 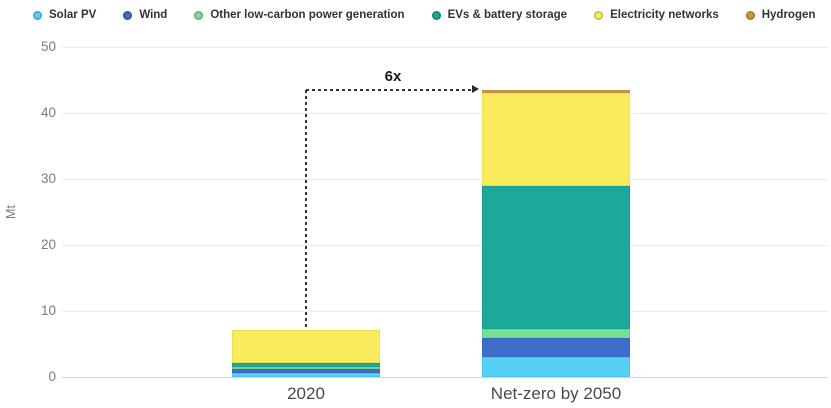 What do you see at coordinates (48, 112) in the screenshot?
I see `y-tick-40: 40` at bounding box center [48, 112].